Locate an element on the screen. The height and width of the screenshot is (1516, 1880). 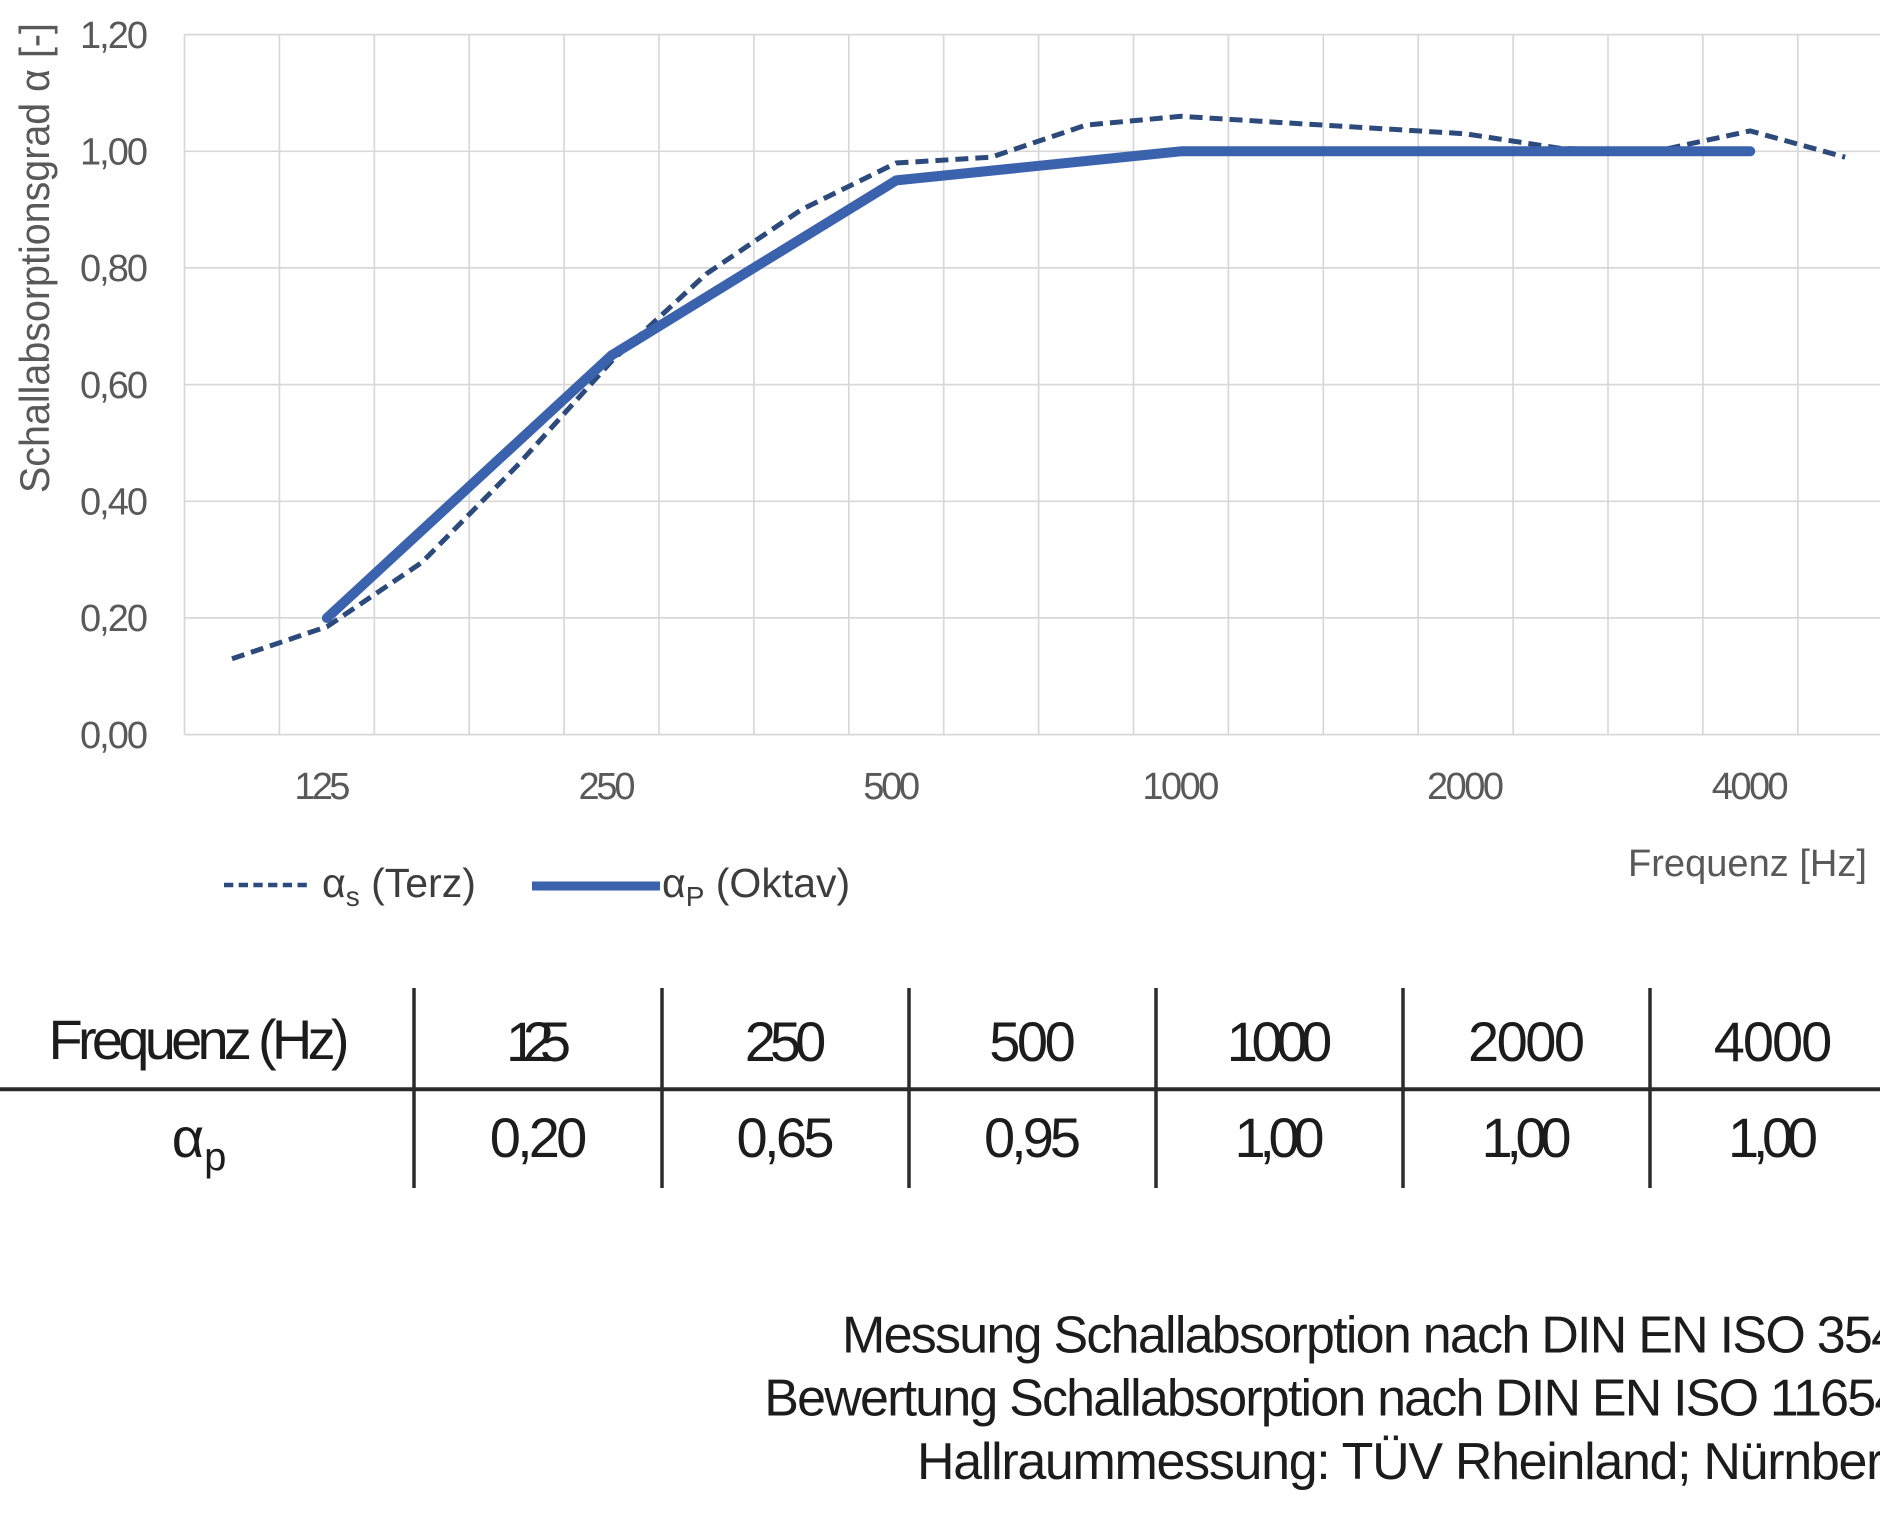
svg-text: 0,65 is located at coordinates (786, 1137).